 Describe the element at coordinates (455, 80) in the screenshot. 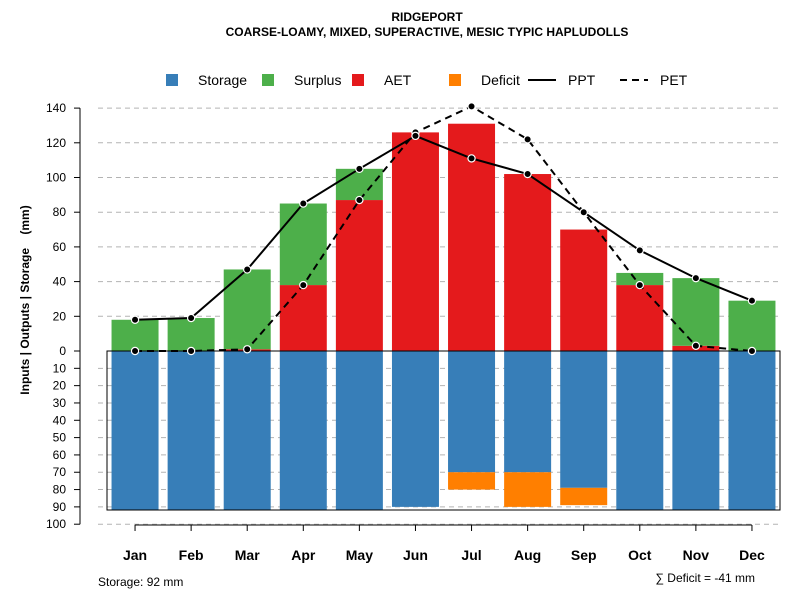

I see `legend-swatch-deficit` at that location.